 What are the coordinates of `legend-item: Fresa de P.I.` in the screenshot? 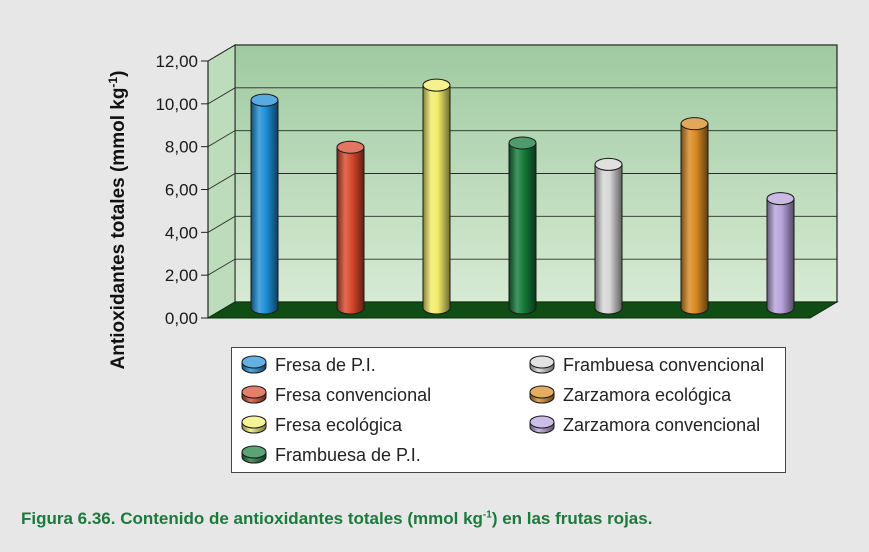 It's located at (308, 365).